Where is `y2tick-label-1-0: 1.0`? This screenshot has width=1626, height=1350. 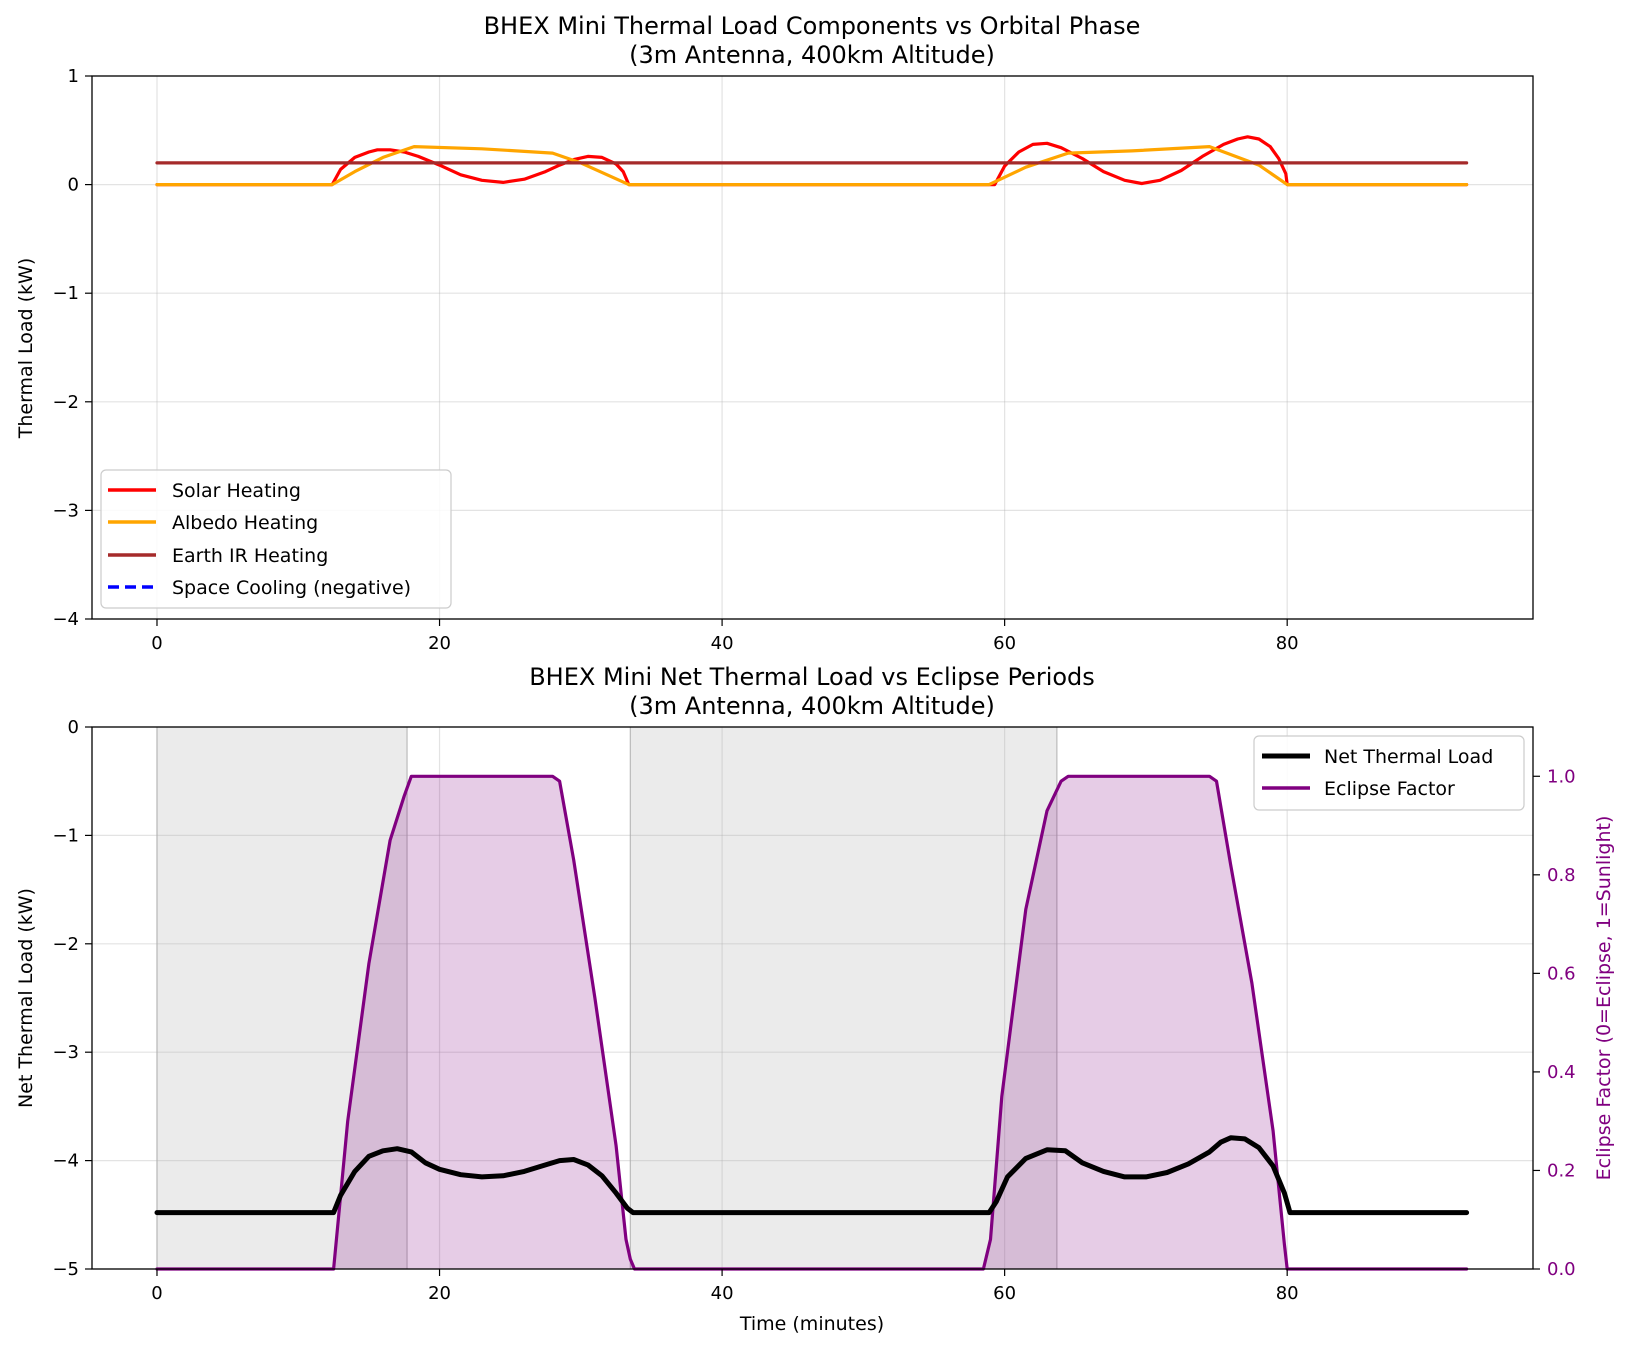
y2tick-label-1-0: 1.0 is located at coordinates (1561, 776).